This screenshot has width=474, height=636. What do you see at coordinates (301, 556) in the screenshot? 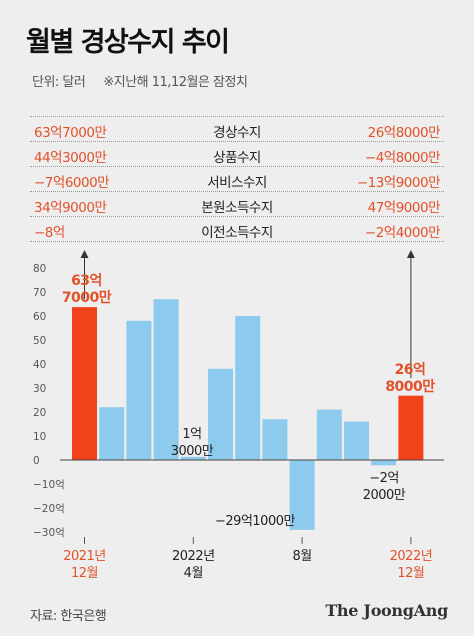
I see `x-tick-label: 8월` at bounding box center [301, 556].